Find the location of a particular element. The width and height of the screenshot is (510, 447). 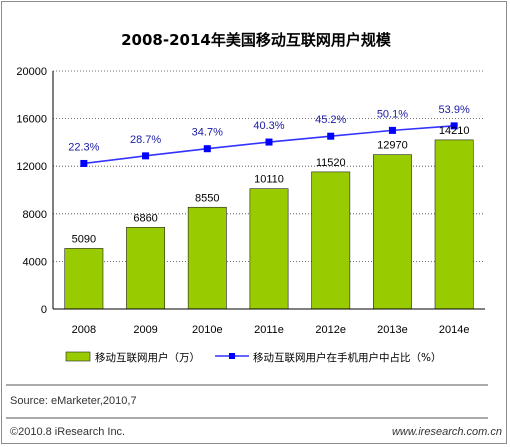

share-value-label: 53.9% is located at coordinates (454, 110).